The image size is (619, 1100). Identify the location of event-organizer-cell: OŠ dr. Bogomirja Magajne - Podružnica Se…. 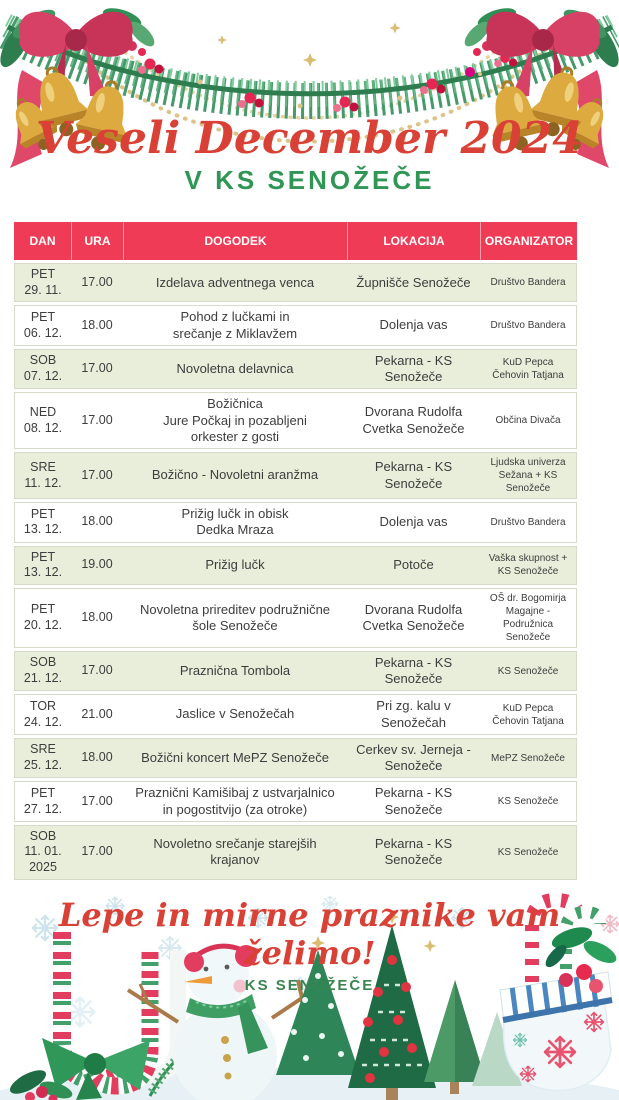
(528, 617).